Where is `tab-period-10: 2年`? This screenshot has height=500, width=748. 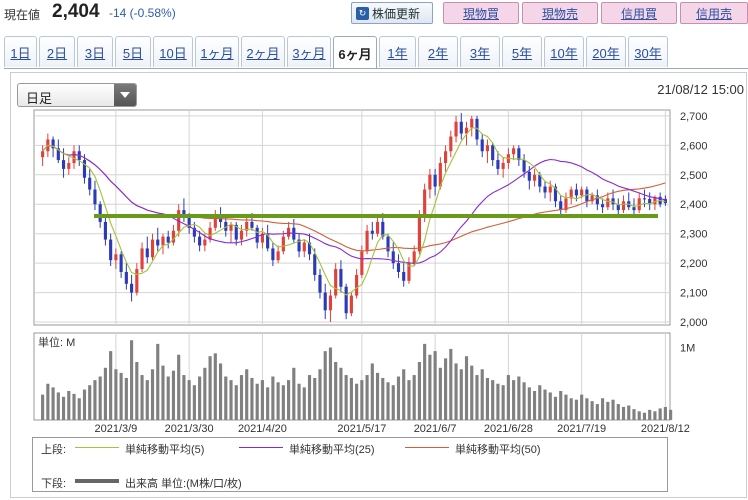 tab-period-10: 2年 is located at coordinates (438, 51).